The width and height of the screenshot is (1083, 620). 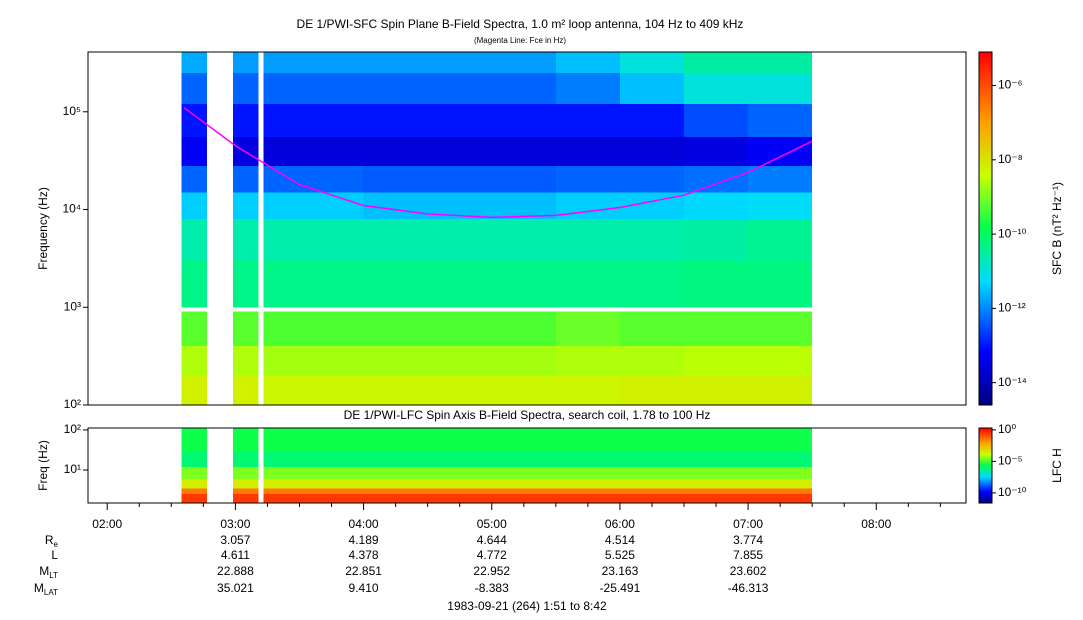 I want to click on colorbar-tick-label: 10⁻⁵, so click(x=1010, y=461).